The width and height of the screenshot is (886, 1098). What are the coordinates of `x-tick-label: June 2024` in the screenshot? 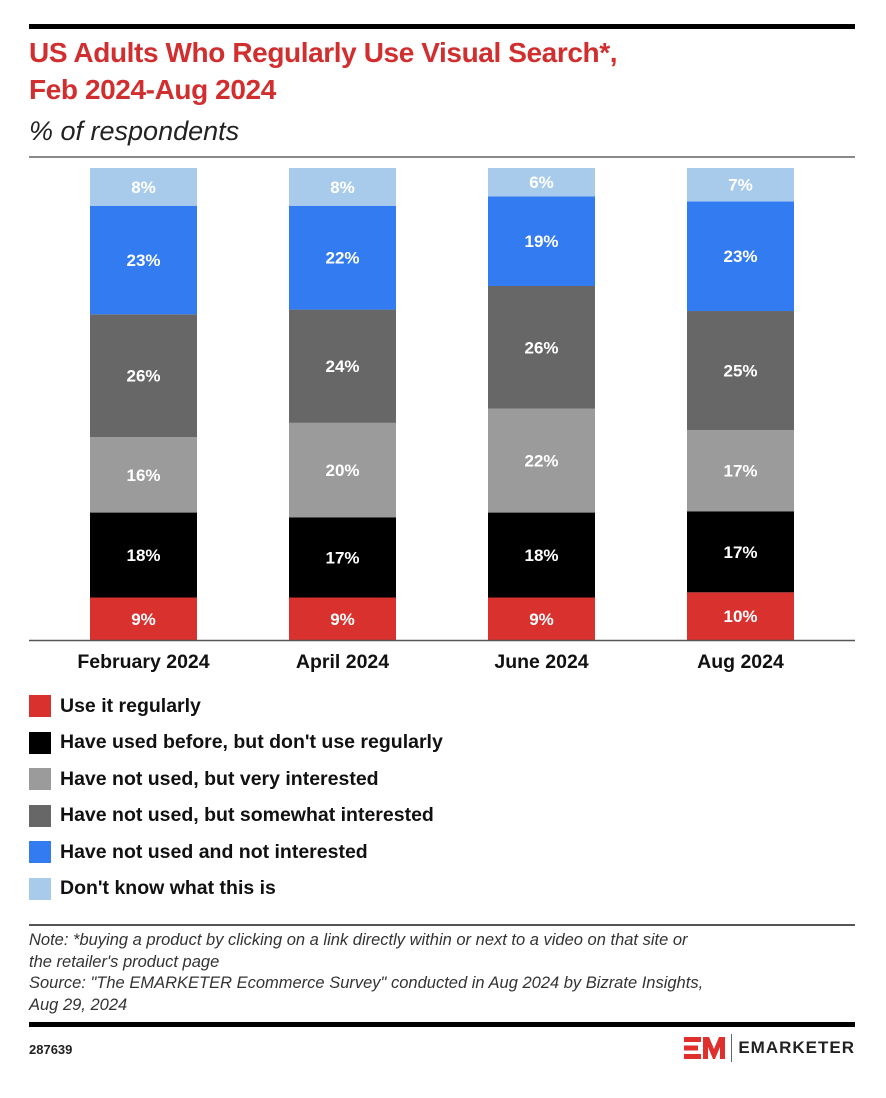 It's located at (541, 662).